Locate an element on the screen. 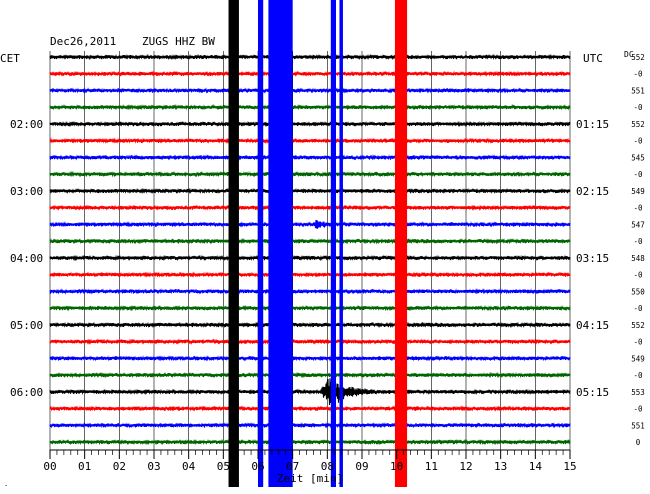 This screenshot has width=650, height=494. x-tick-label: 06 is located at coordinates (257, 466).